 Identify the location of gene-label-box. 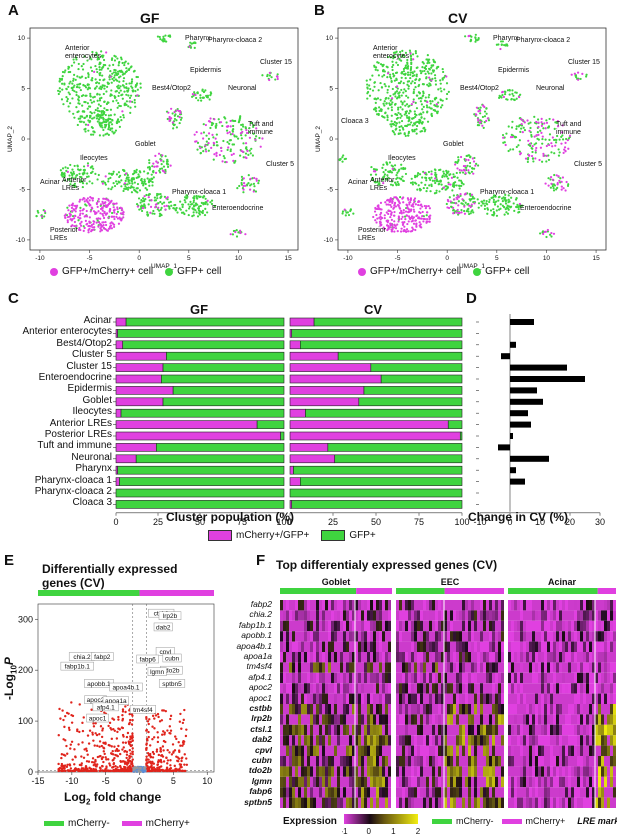
(105, 707).